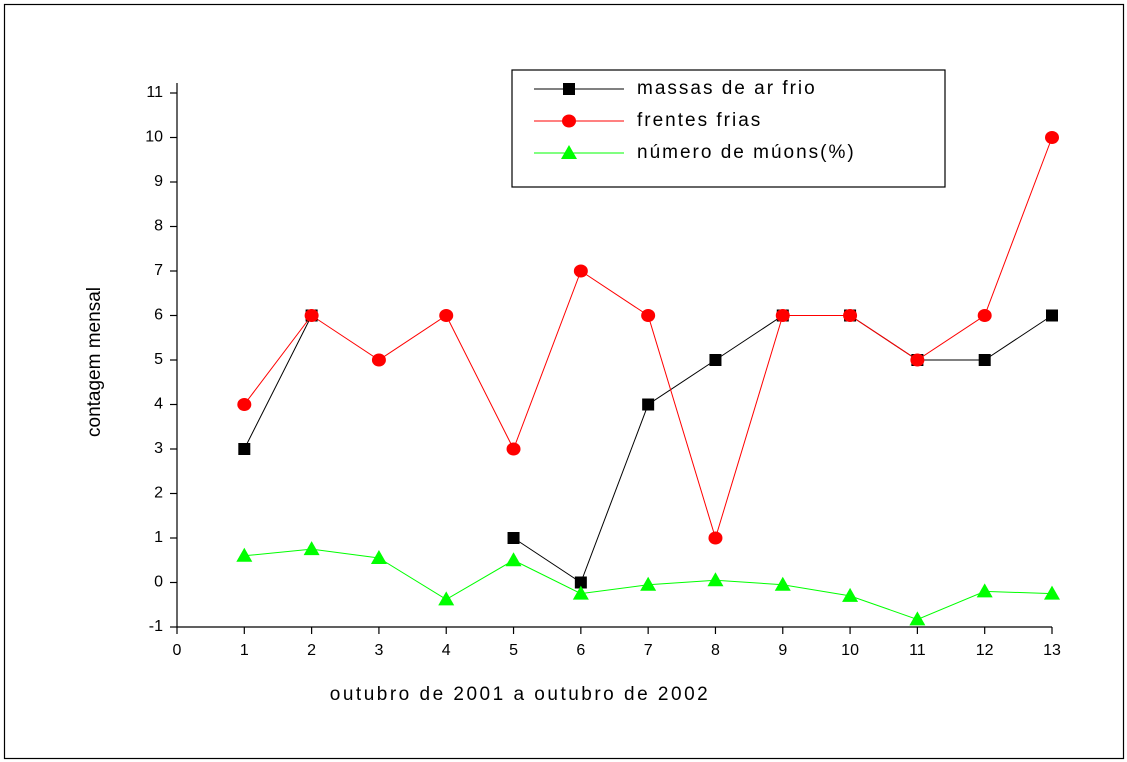  Describe the element at coordinates (158, 226) in the screenshot. I see `y-tick-label: 8` at that location.